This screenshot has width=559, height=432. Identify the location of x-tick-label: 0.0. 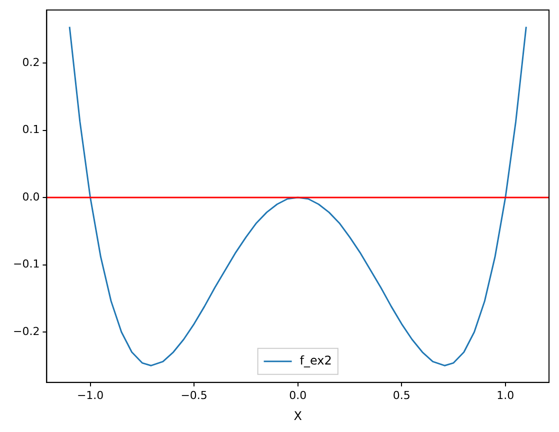
(298, 395).